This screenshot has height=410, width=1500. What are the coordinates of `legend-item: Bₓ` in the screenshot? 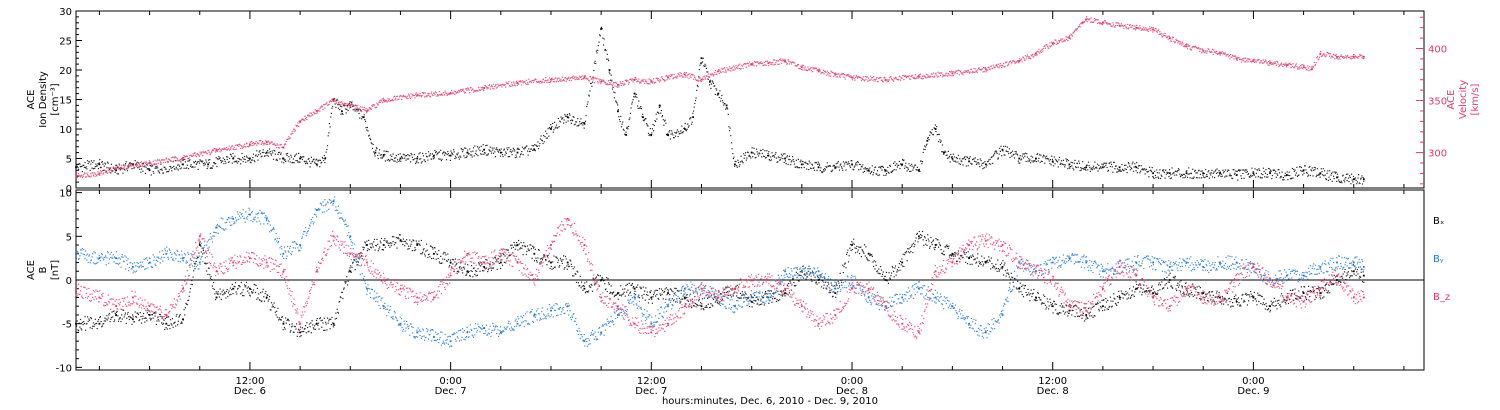 It's located at (1438, 221).